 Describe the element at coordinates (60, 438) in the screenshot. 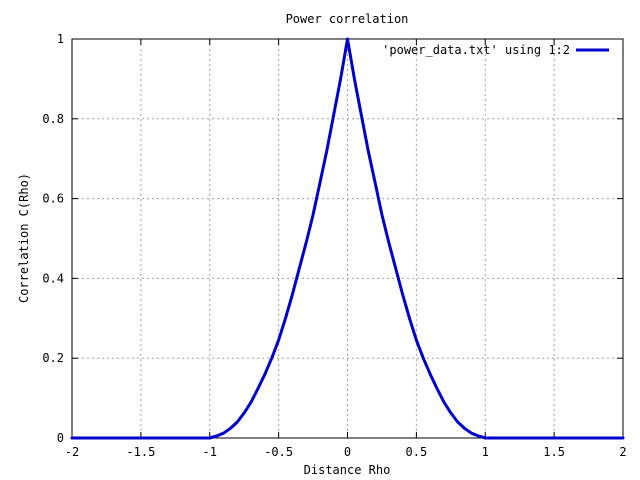

I see `y-tick-label: 0` at that location.